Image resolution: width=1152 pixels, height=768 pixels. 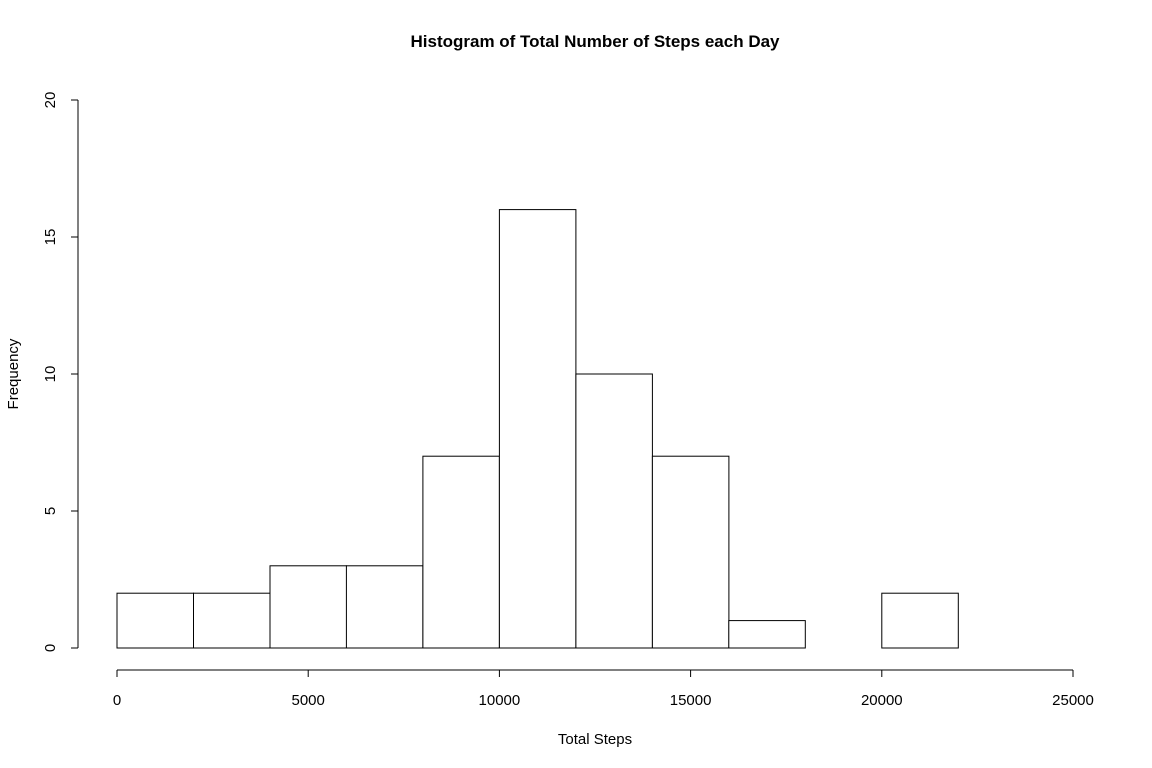 I want to click on y-axis-label: Frequency, so click(x=13, y=373).